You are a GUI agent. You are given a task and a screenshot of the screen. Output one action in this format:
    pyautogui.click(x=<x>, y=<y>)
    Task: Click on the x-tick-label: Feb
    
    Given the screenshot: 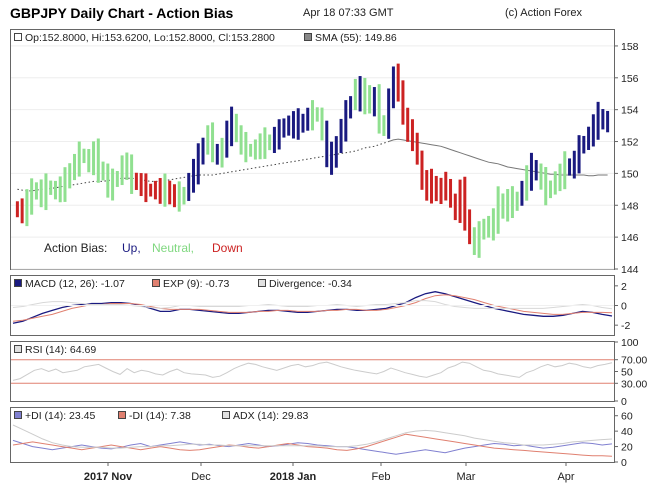 What is the action you would take?
    pyautogui.click(x=381, y=477)
    